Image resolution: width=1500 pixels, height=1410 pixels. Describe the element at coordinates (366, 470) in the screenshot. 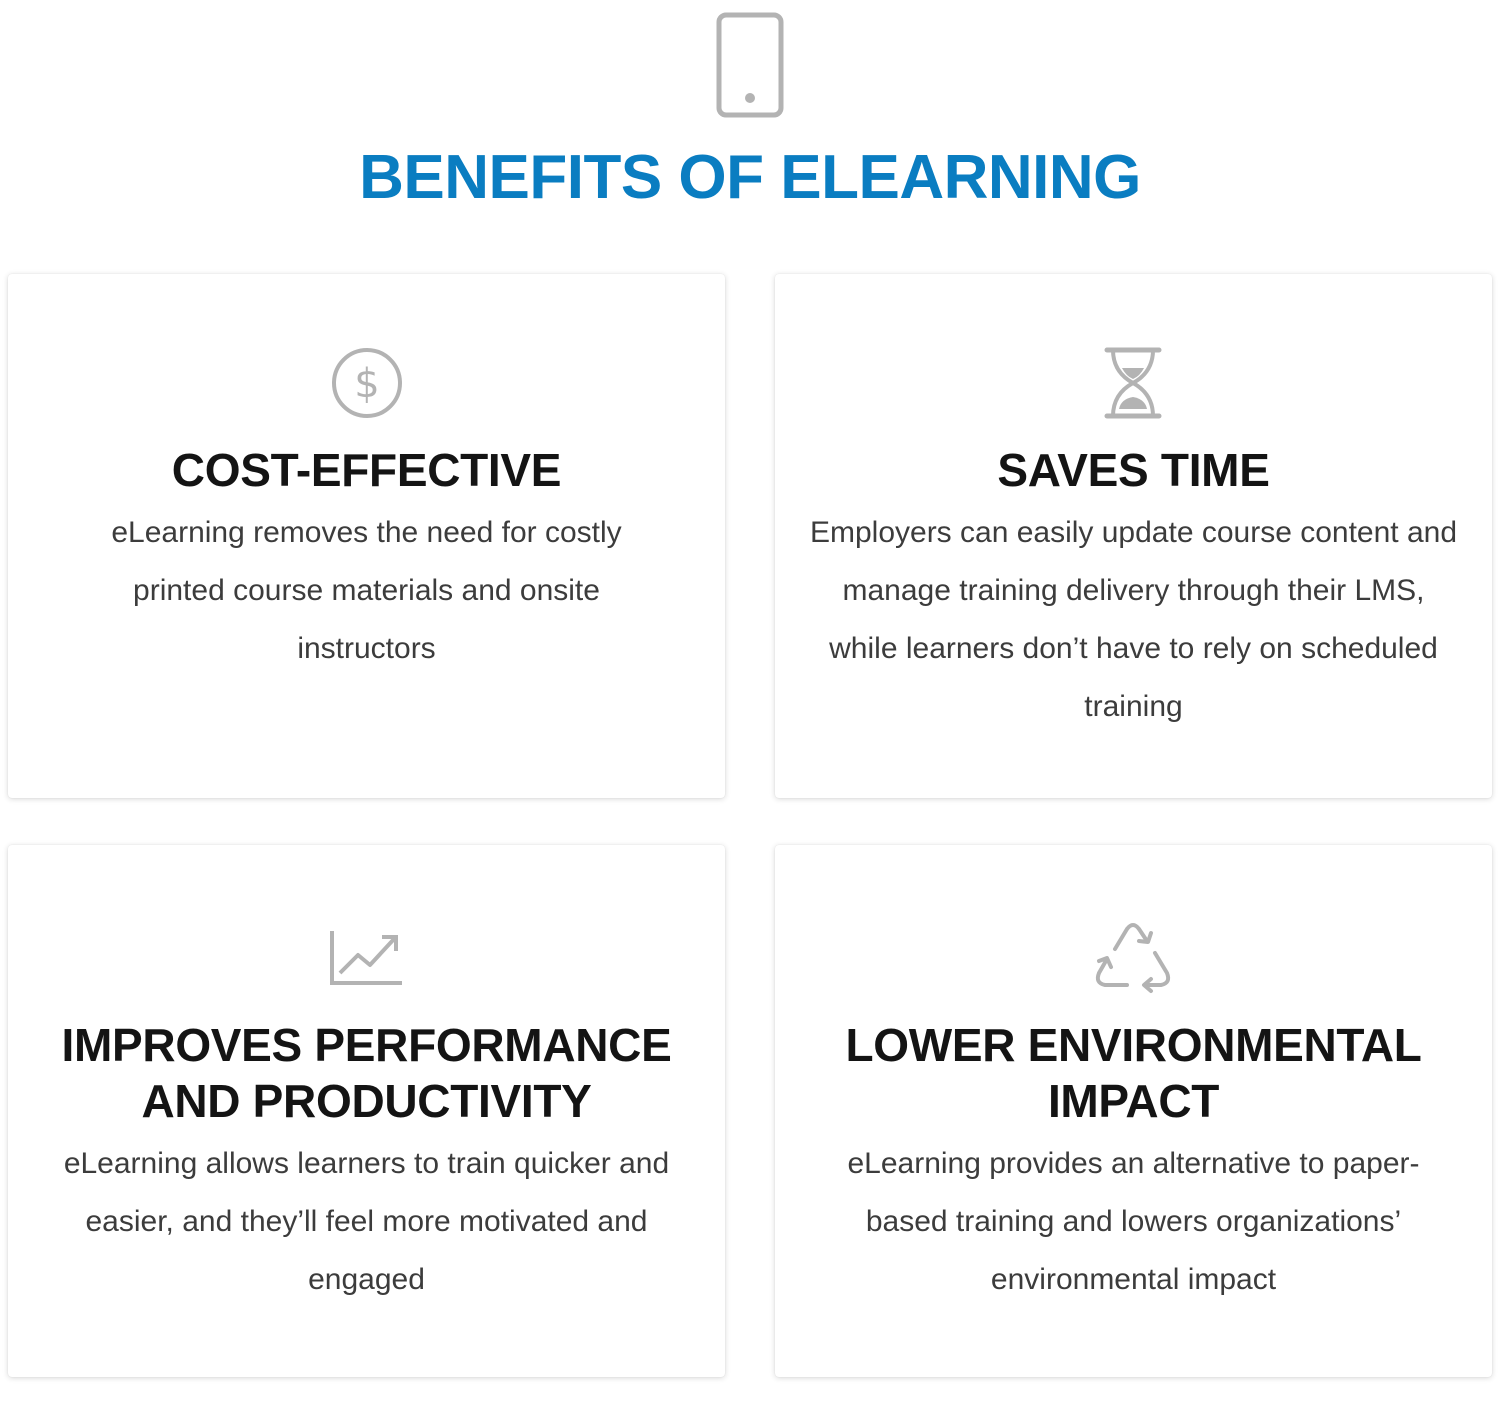

I see `card-title: COST-EFFECTIVE` at that location.